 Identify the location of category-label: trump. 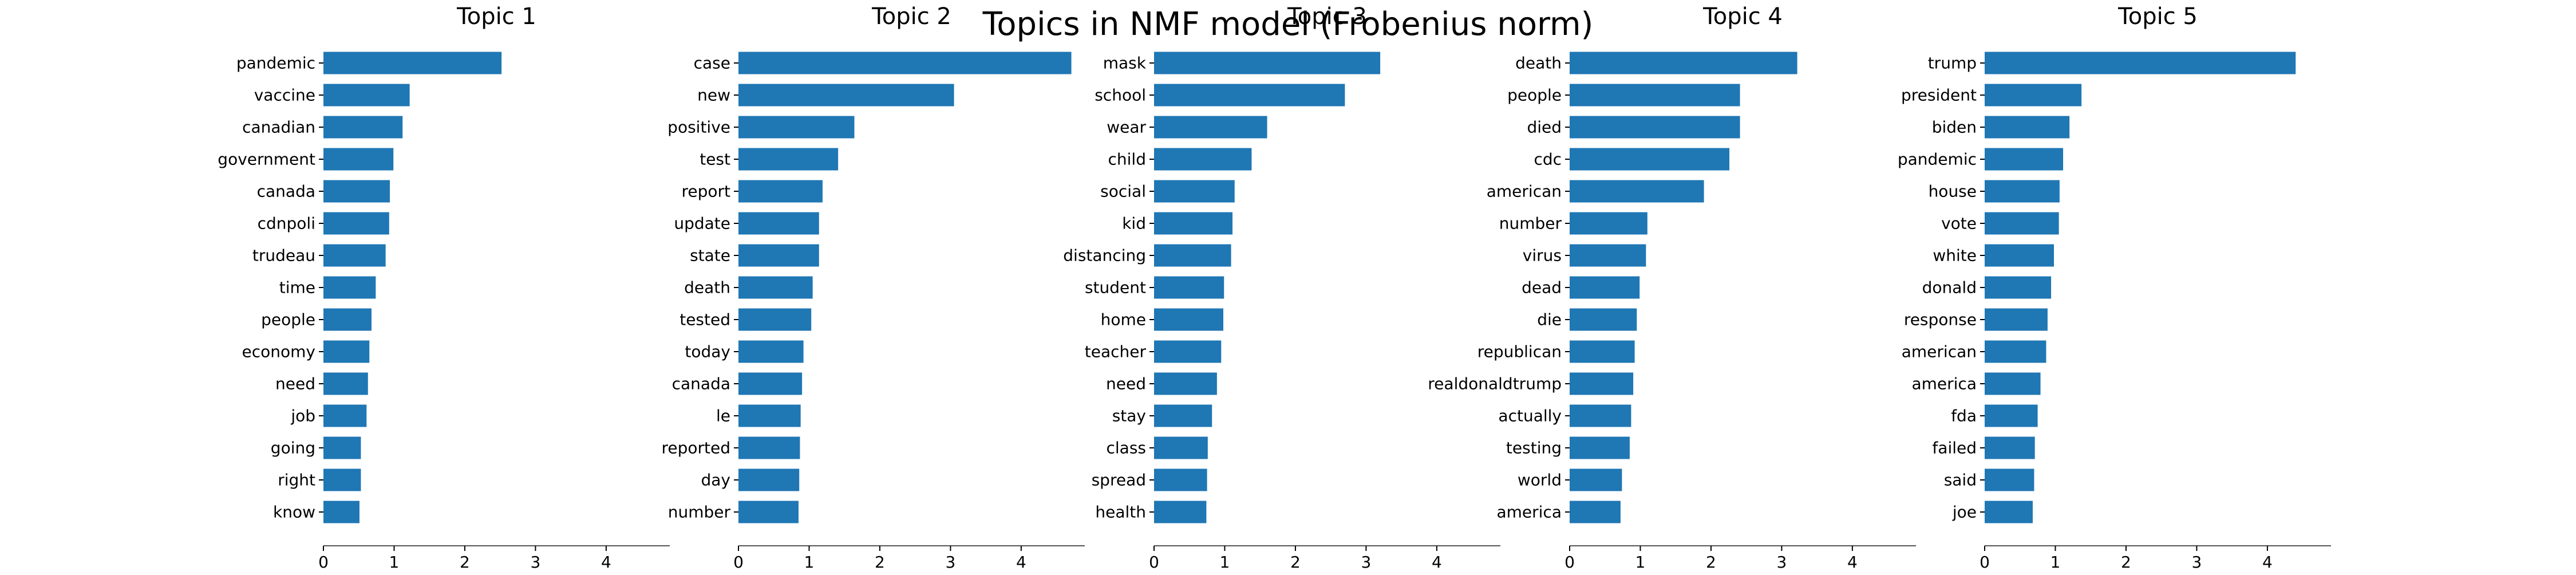
(1952, 64).